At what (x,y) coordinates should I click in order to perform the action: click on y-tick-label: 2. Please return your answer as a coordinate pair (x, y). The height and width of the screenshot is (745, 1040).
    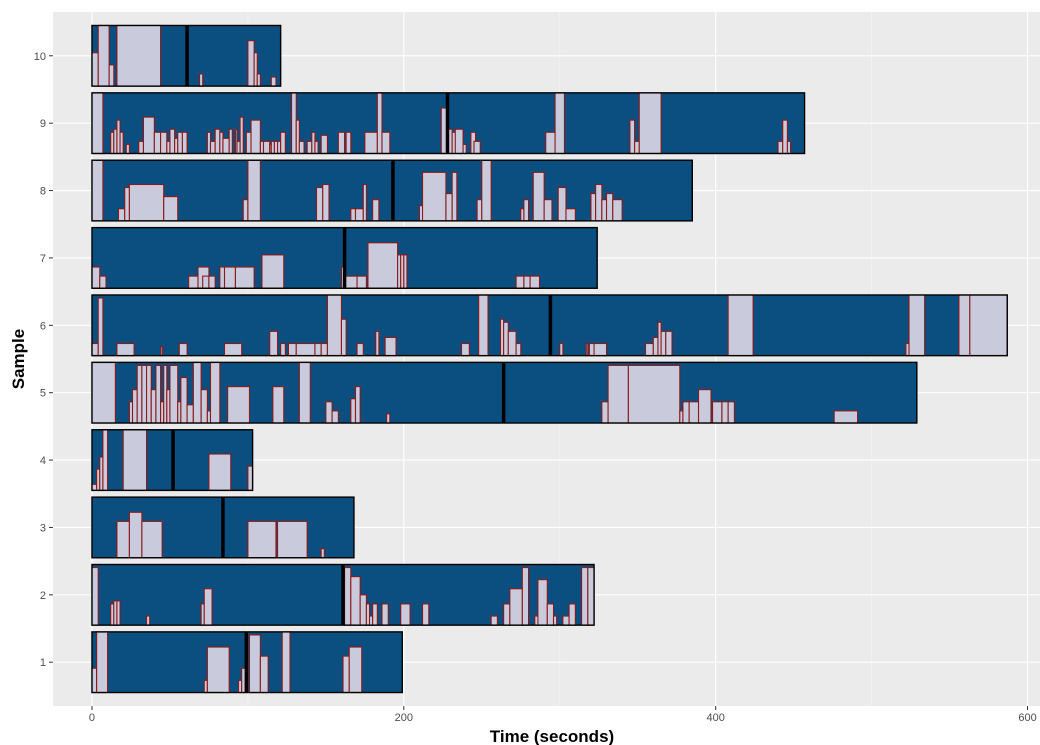
    Looking at the image, I should click on (43, 596).